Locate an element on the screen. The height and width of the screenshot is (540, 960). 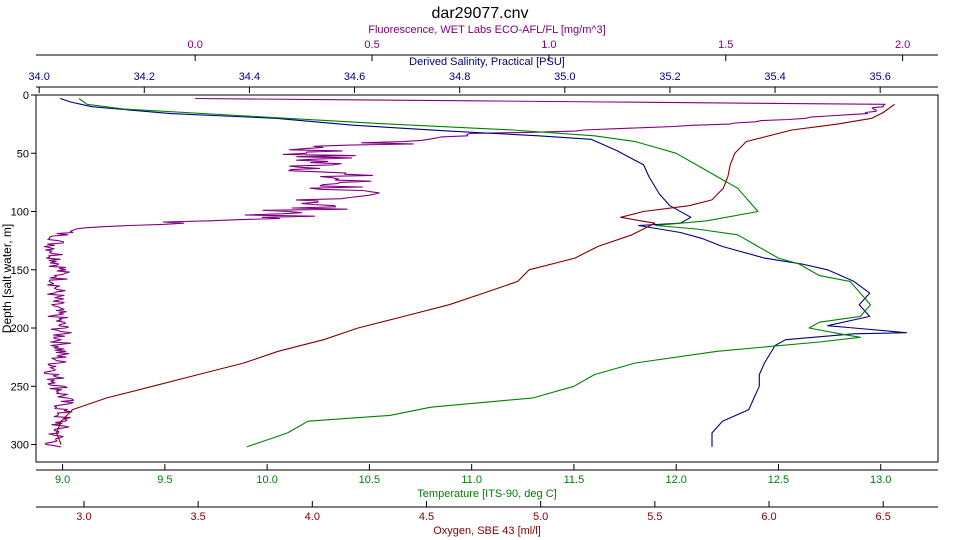
oxygen-axis-label: Oxygen, SBE 43 [ml/l] is located at coordinates (487, 531).